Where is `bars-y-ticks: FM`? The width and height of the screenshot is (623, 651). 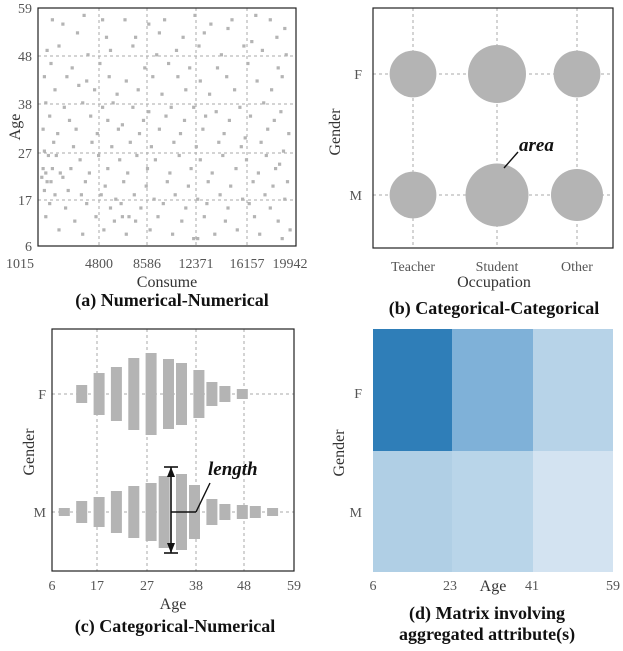
bars-y-ticks: FM is located at coordinates (40, 454).